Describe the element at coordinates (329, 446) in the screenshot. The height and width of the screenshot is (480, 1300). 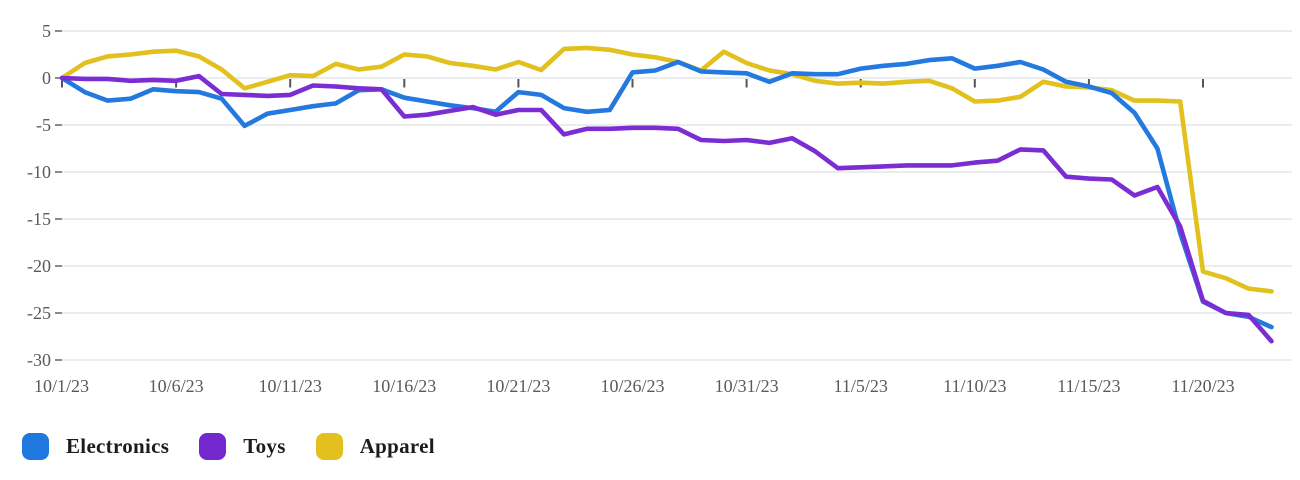
I see `apparel-swatch-icon` at that location.